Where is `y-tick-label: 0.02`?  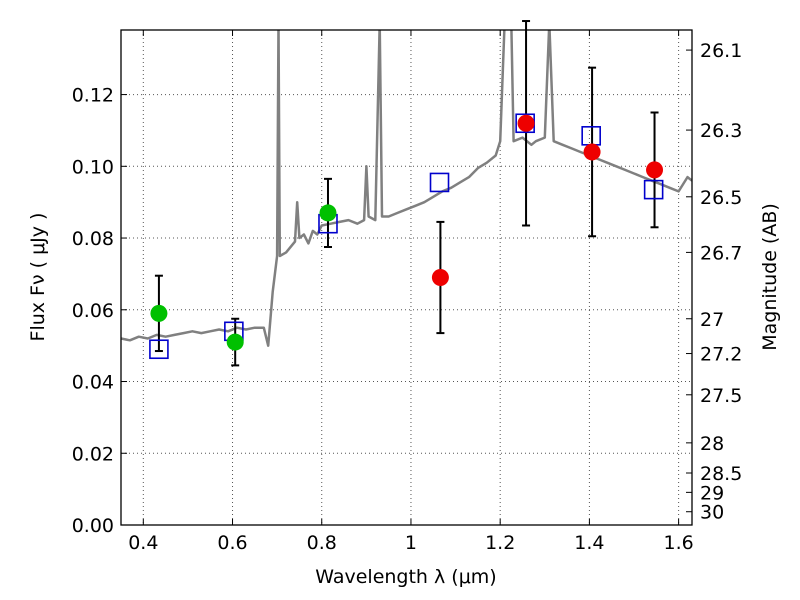
y-tick-label: 0.02 is located at coordinates (93, 454).